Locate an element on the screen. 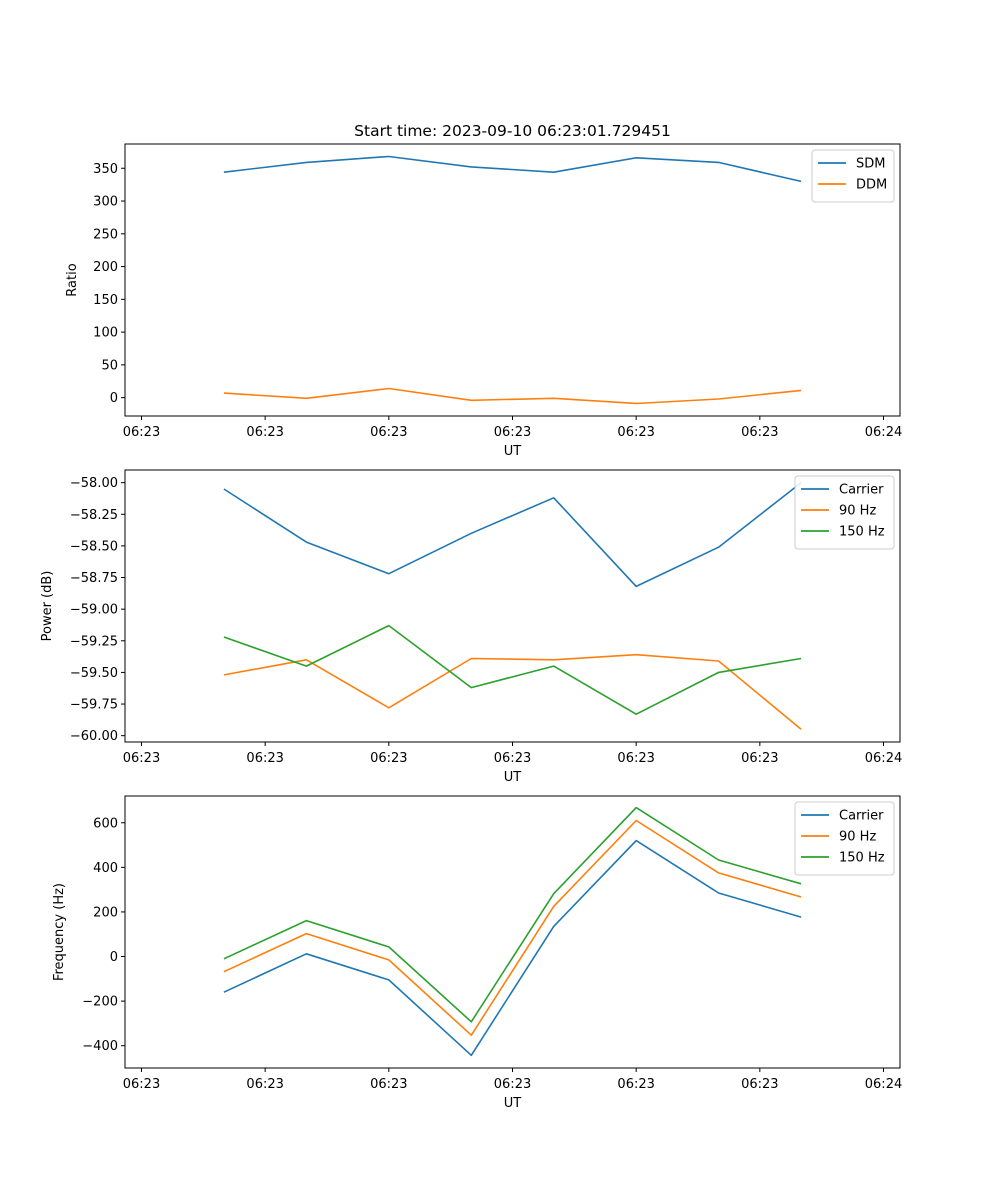 The image size is (1000, 1200). y-tick-label: −400 is located at coordinates (100, 1046).